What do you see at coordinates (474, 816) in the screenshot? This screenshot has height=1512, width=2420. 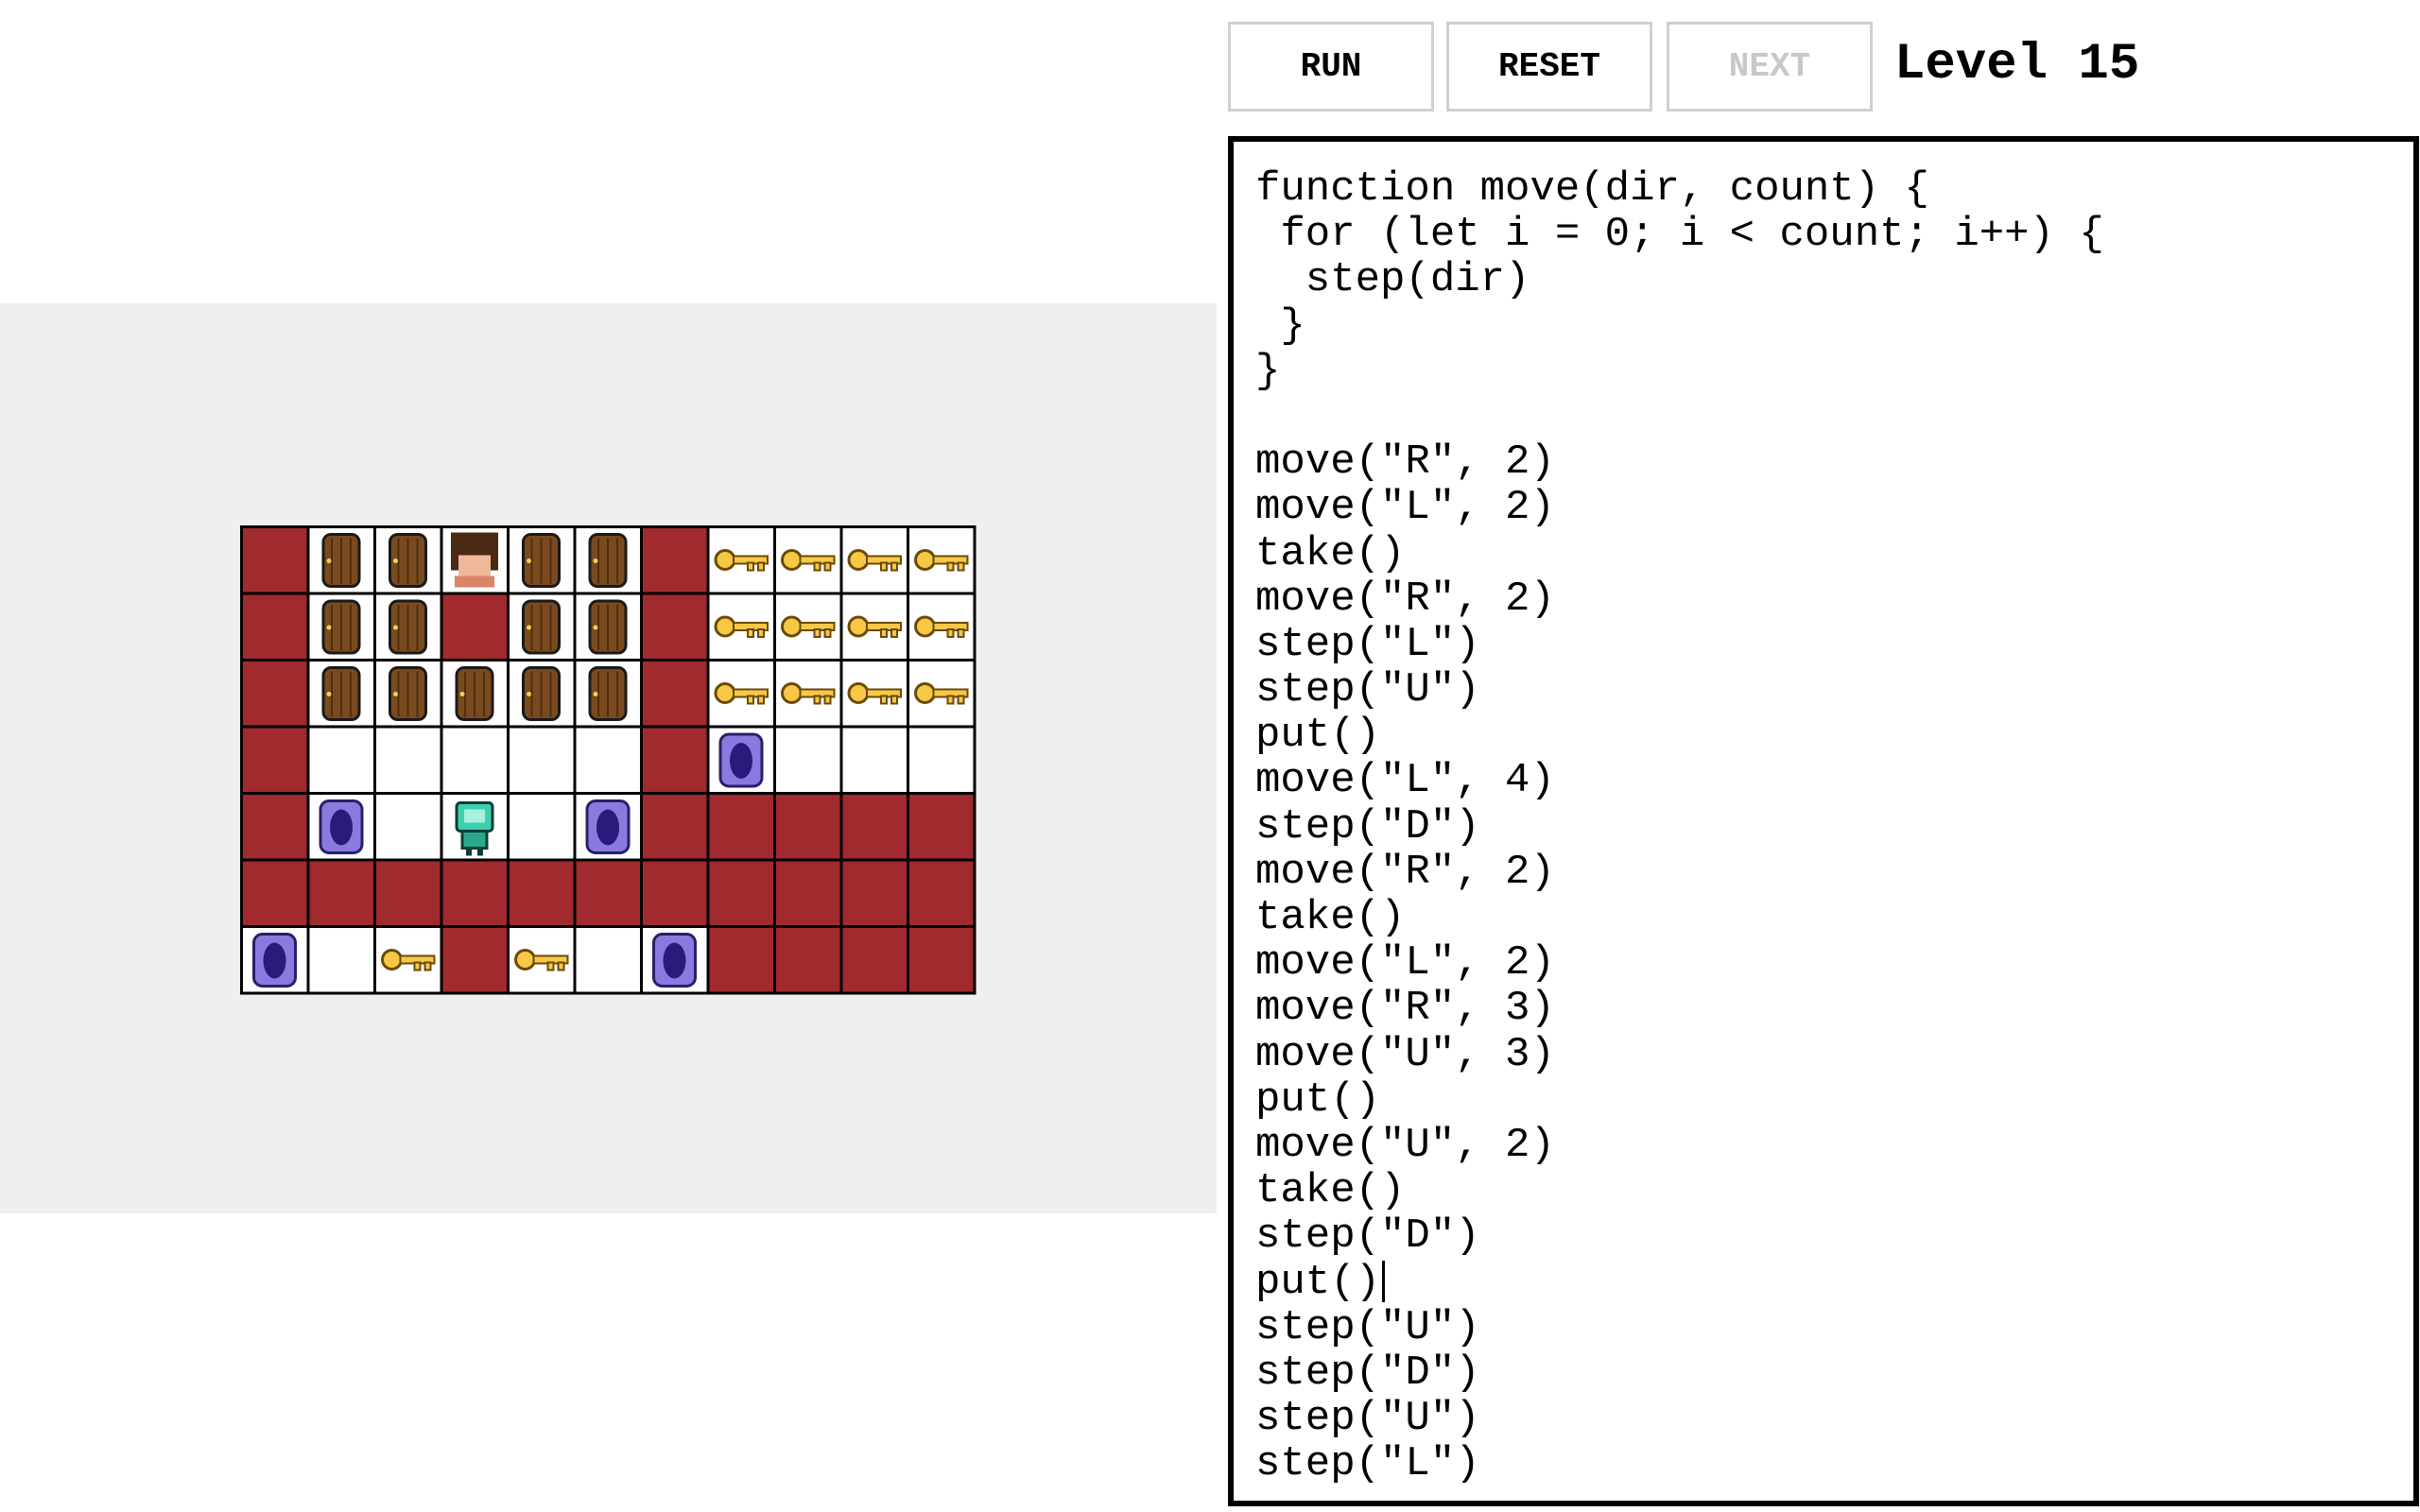 I see `robot-face` at bounding box center [474, 816].